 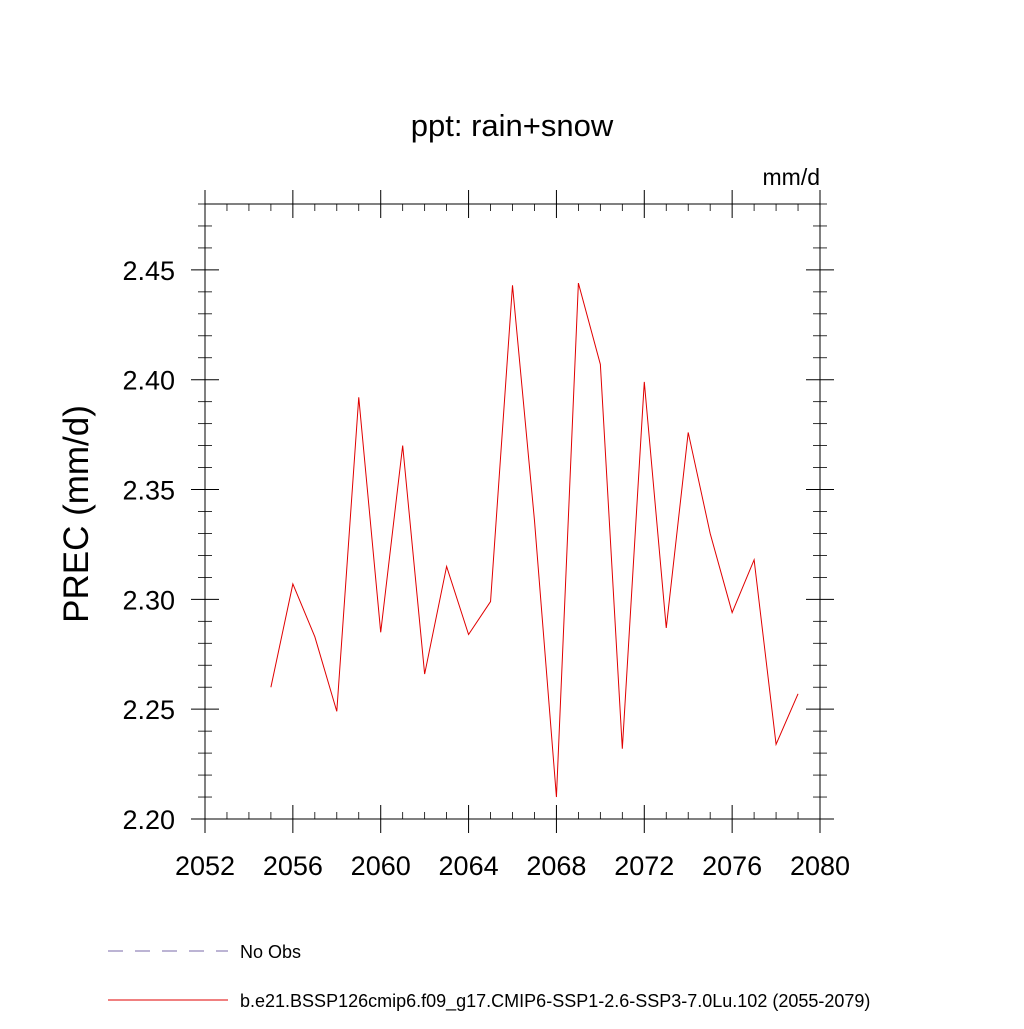 What do you see at coordinates (293, 866) in the screenshot?
I see `x-tick-label: 2056` at bounding box center [293, 866].